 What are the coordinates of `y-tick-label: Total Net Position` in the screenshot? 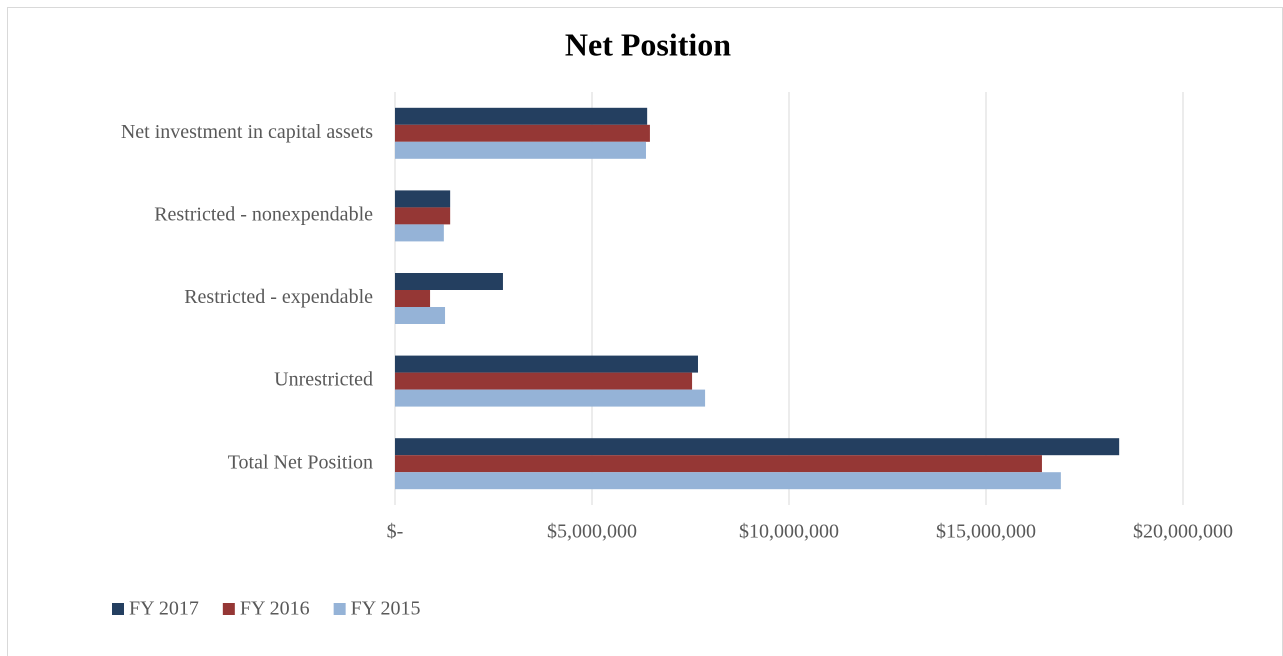 It's located at (300, 462).